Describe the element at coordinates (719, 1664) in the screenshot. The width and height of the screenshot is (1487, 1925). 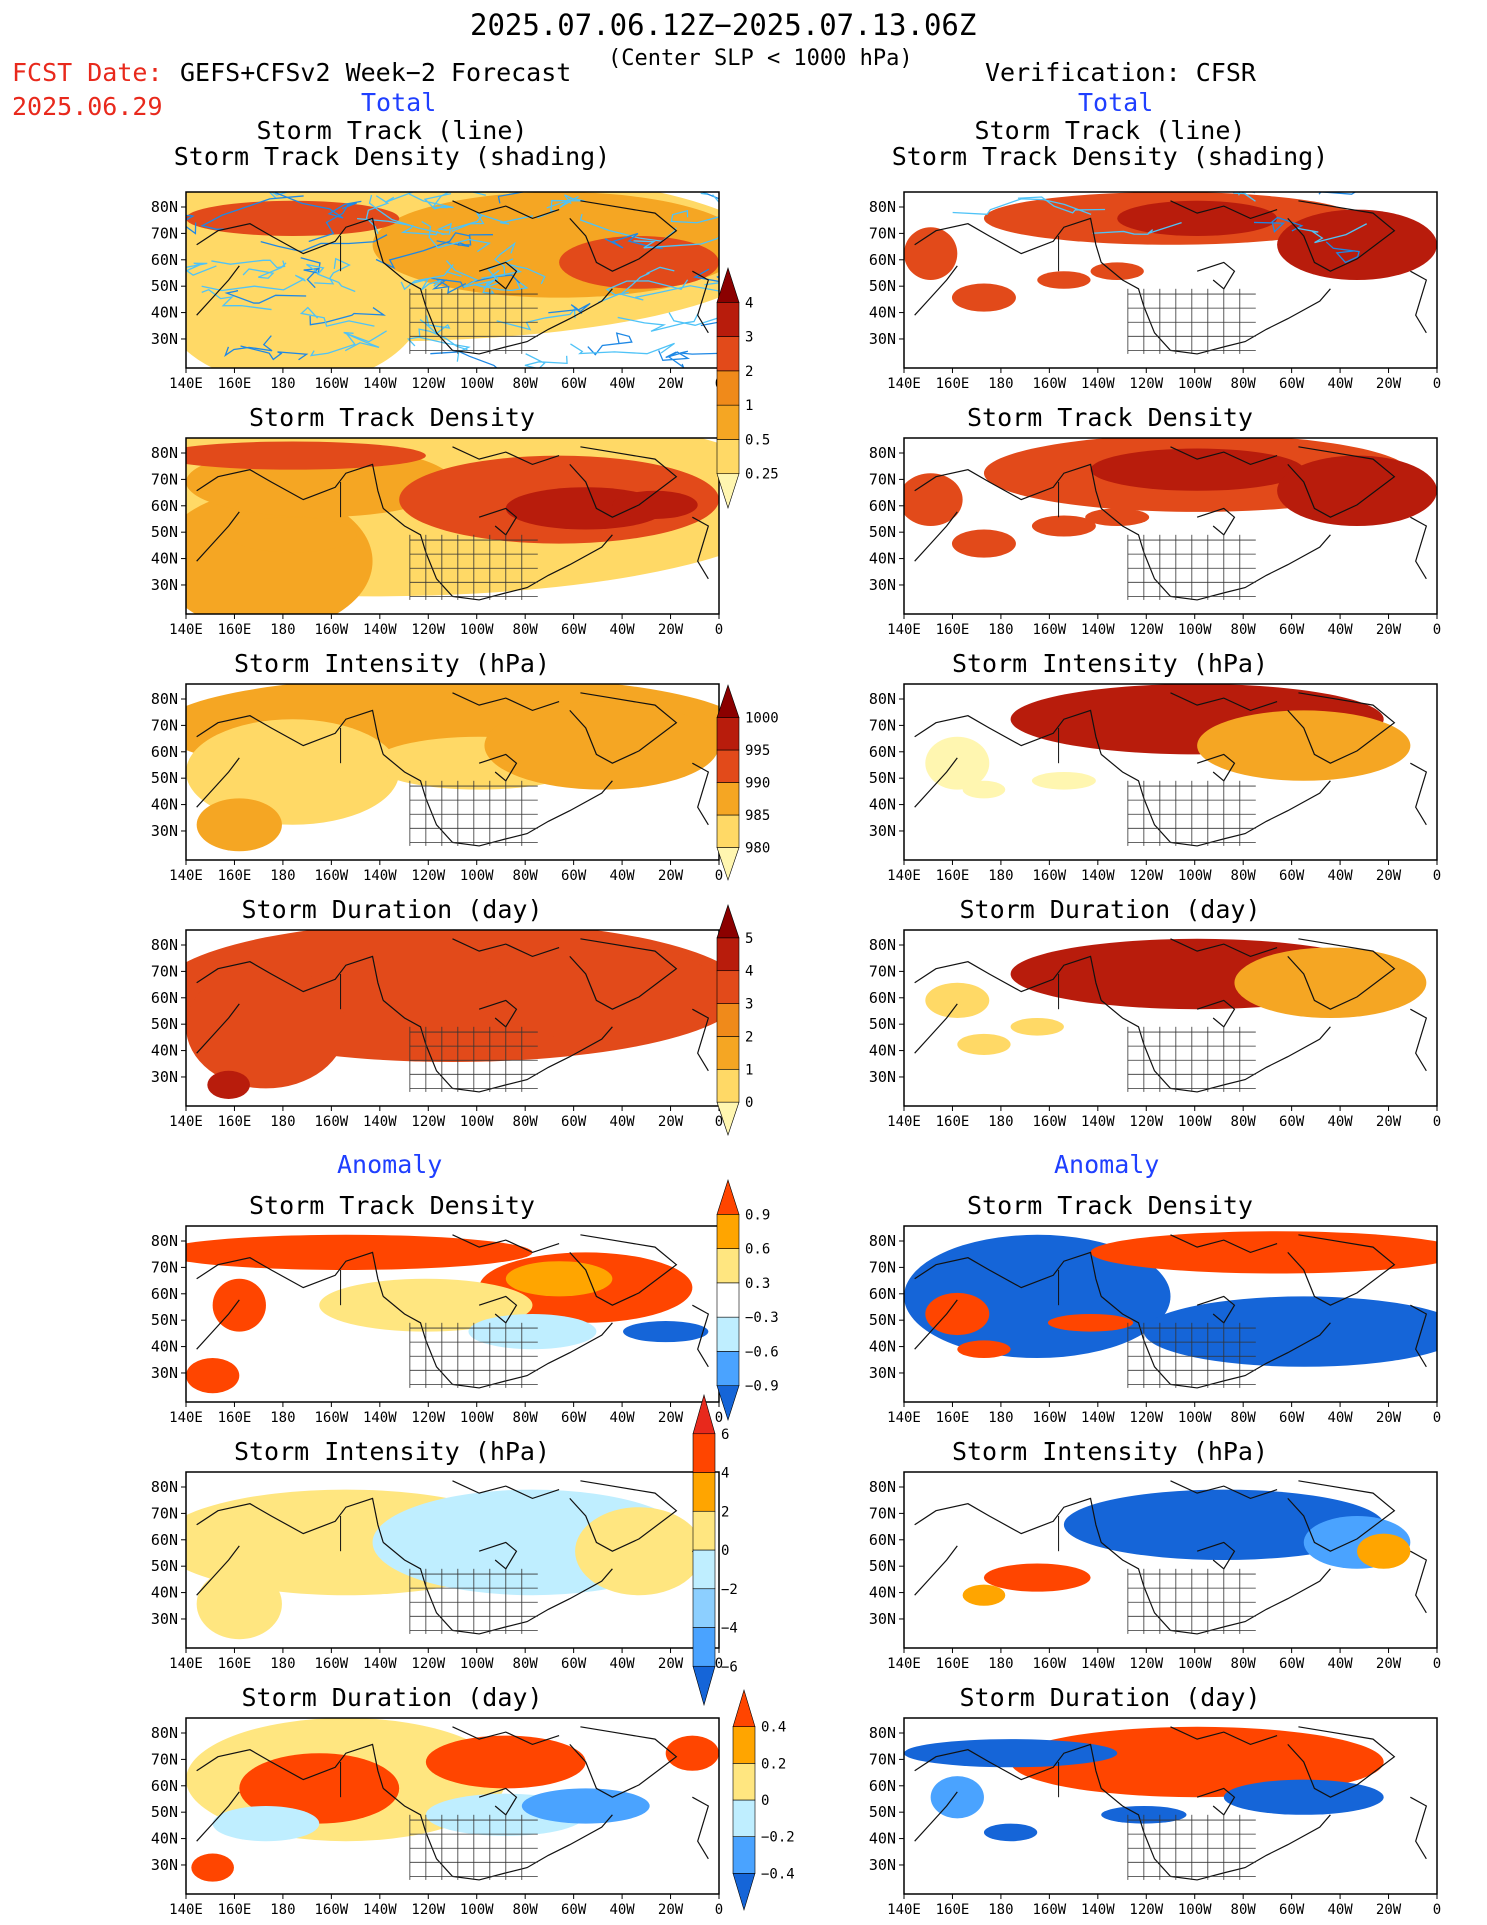
I see `lon-tick-label: 0` at that location.